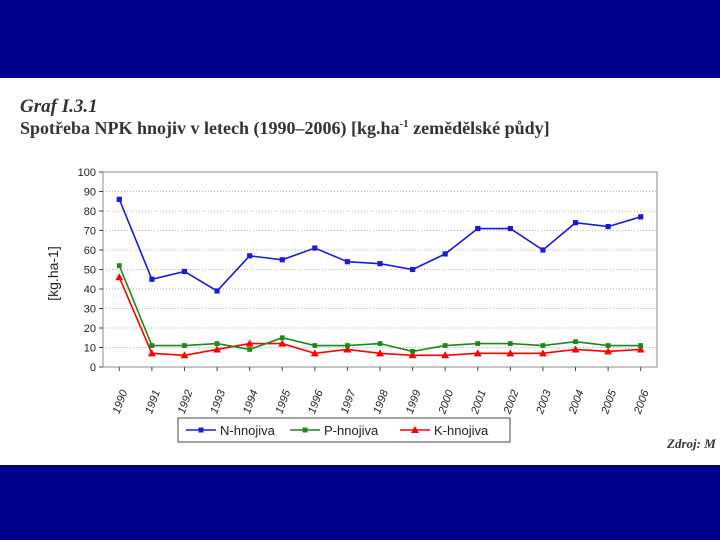 This screenshot has height=540, width=720. What do you see at coordinates (90, 310) in the screenshot?
I see `y-tick-label: 30` at bounding box center [90, 310].